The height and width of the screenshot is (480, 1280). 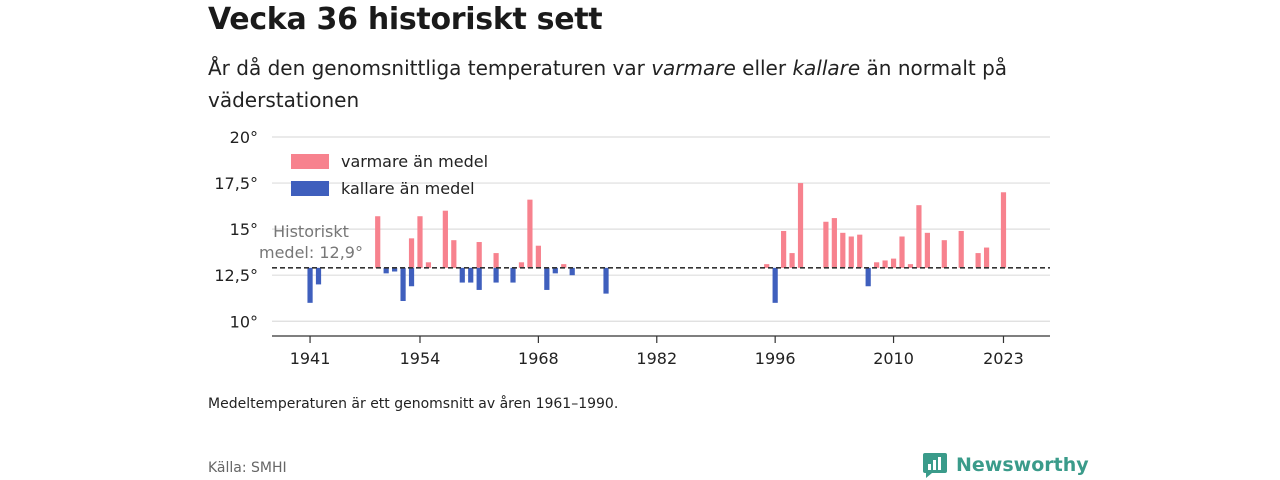 I want to click on x-tick-label: 2023, so click(x=1003, y=358).